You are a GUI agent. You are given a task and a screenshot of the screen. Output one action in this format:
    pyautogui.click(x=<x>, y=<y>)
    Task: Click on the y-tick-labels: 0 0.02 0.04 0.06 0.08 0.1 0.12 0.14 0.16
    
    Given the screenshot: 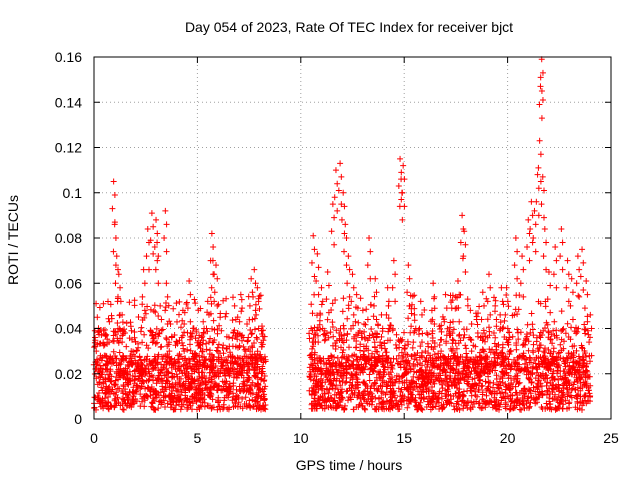 What is the action you would take?
    pyautogui.click(x=68, y=238)
    